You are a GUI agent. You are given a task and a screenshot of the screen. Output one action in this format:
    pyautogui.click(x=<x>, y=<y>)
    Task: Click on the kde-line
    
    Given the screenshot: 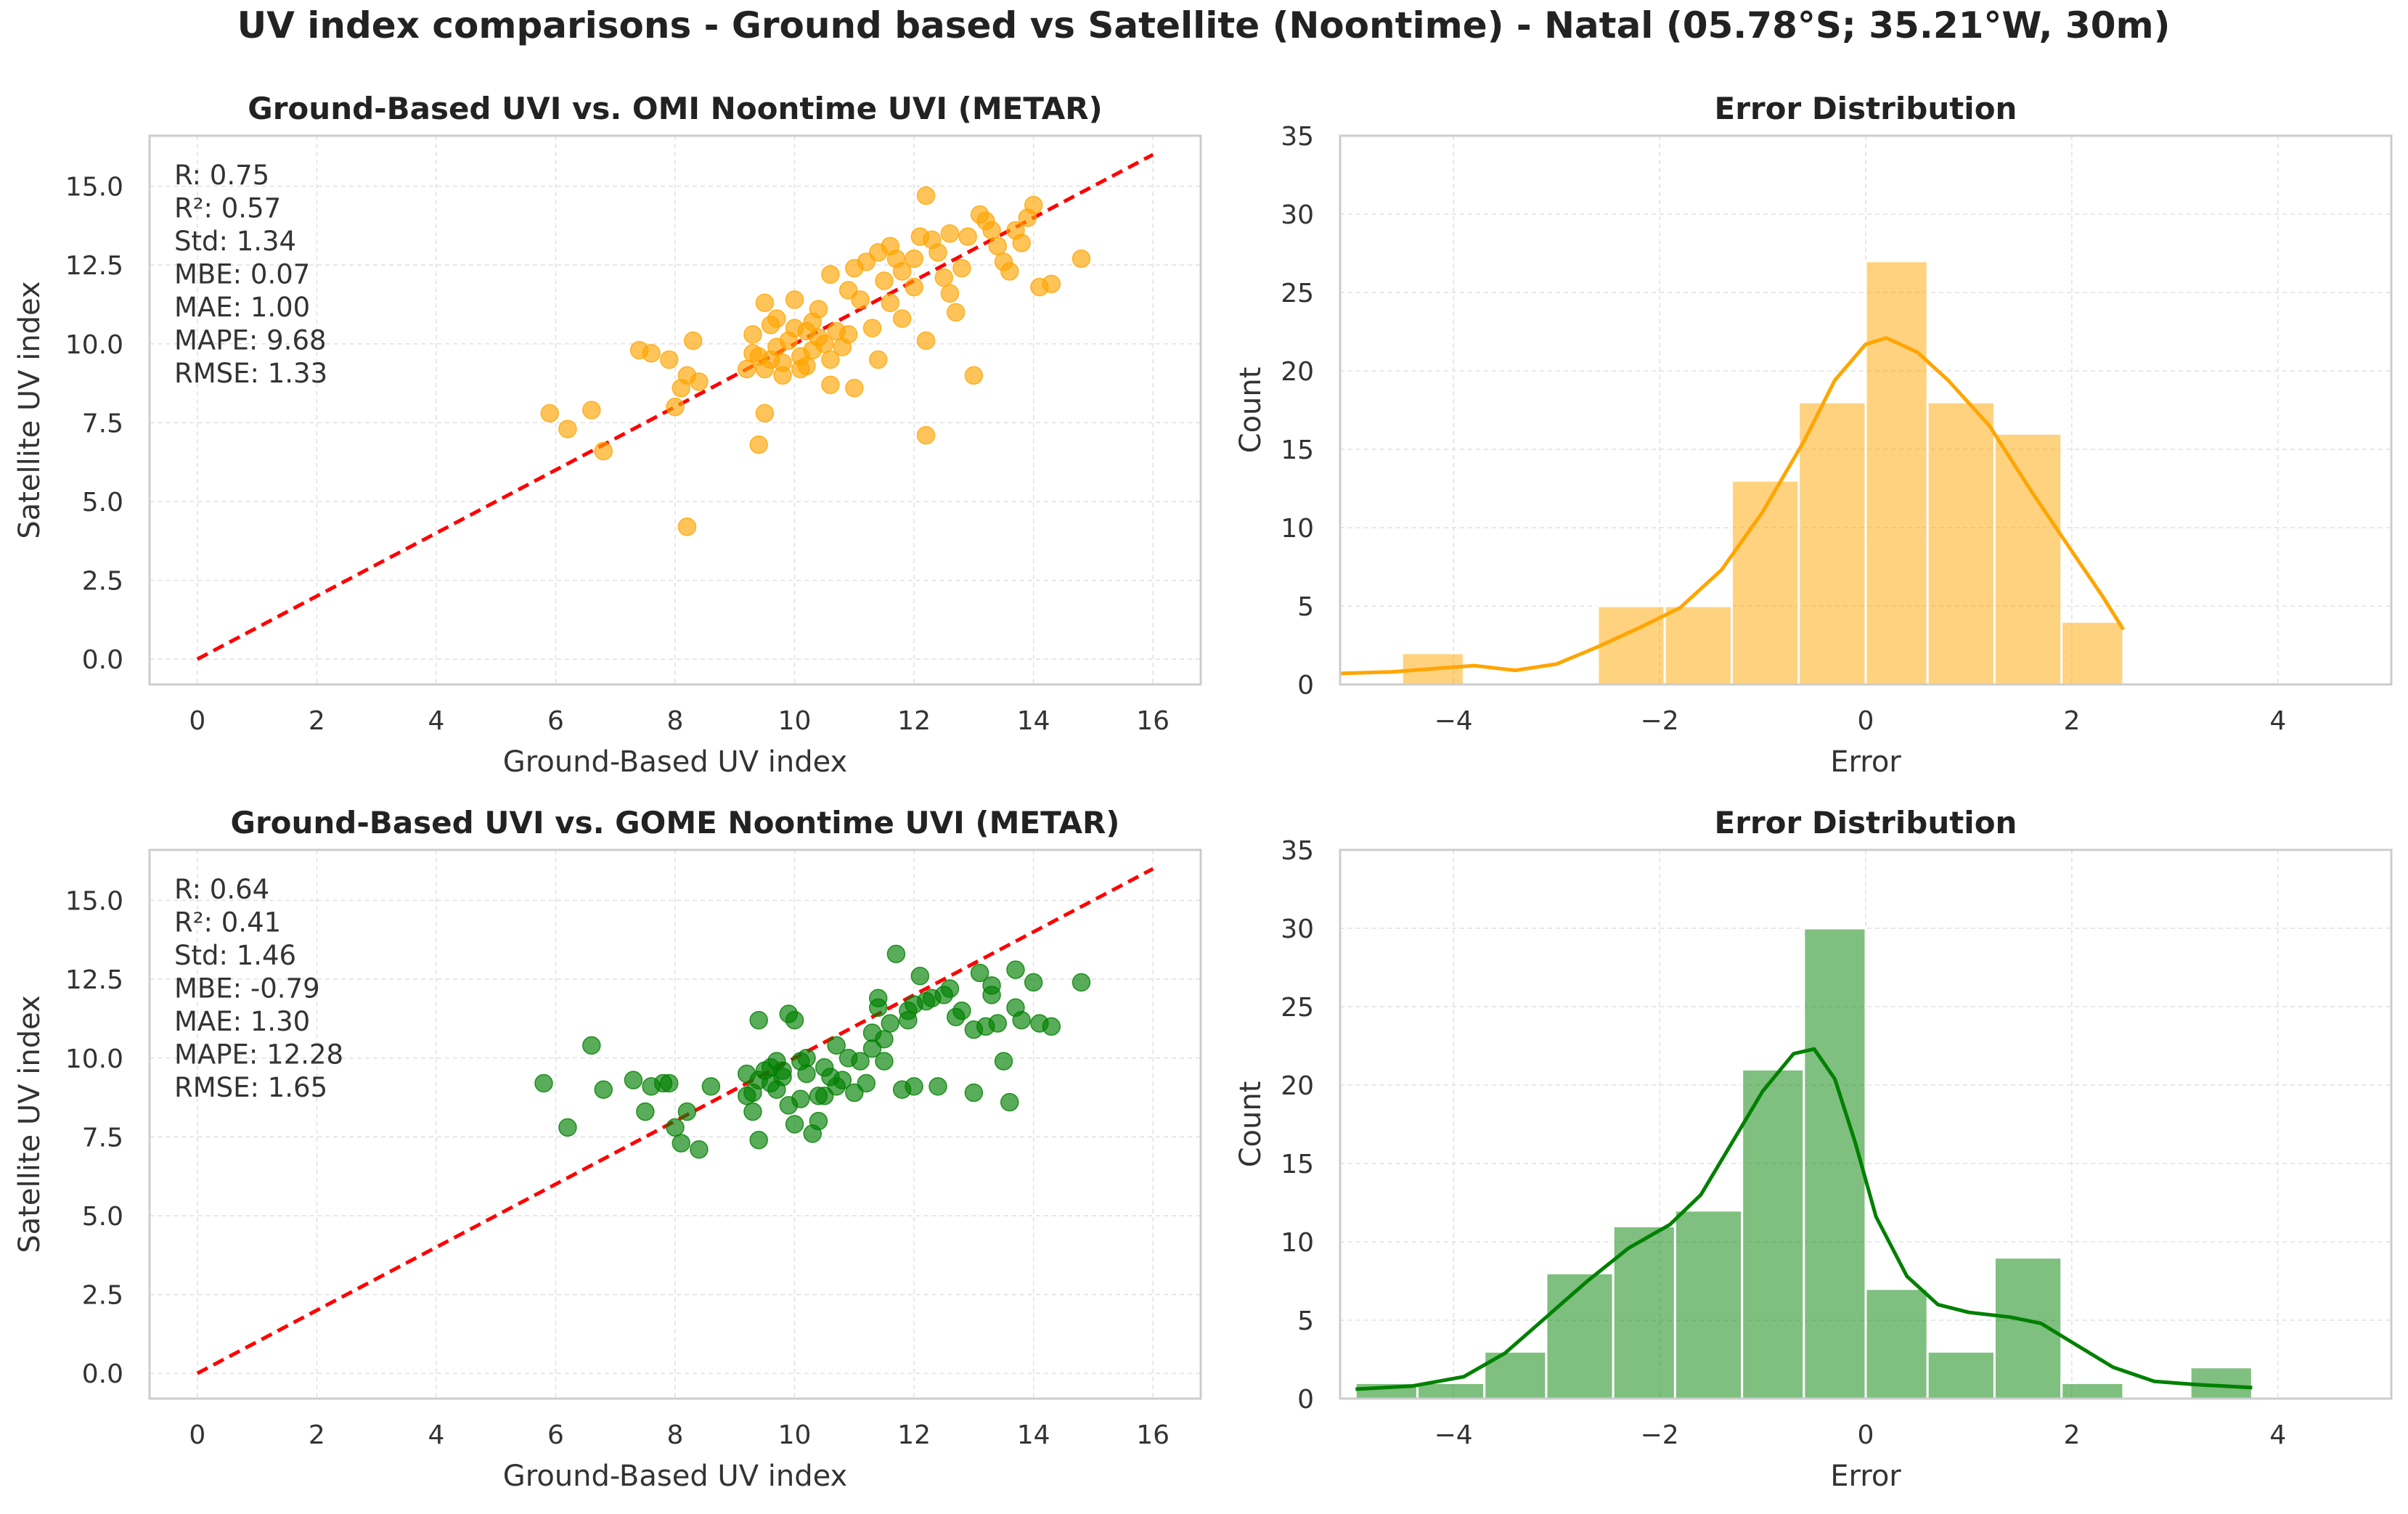 What is the action you would take?
    pyautogui.click(x=1733, y=506)
    